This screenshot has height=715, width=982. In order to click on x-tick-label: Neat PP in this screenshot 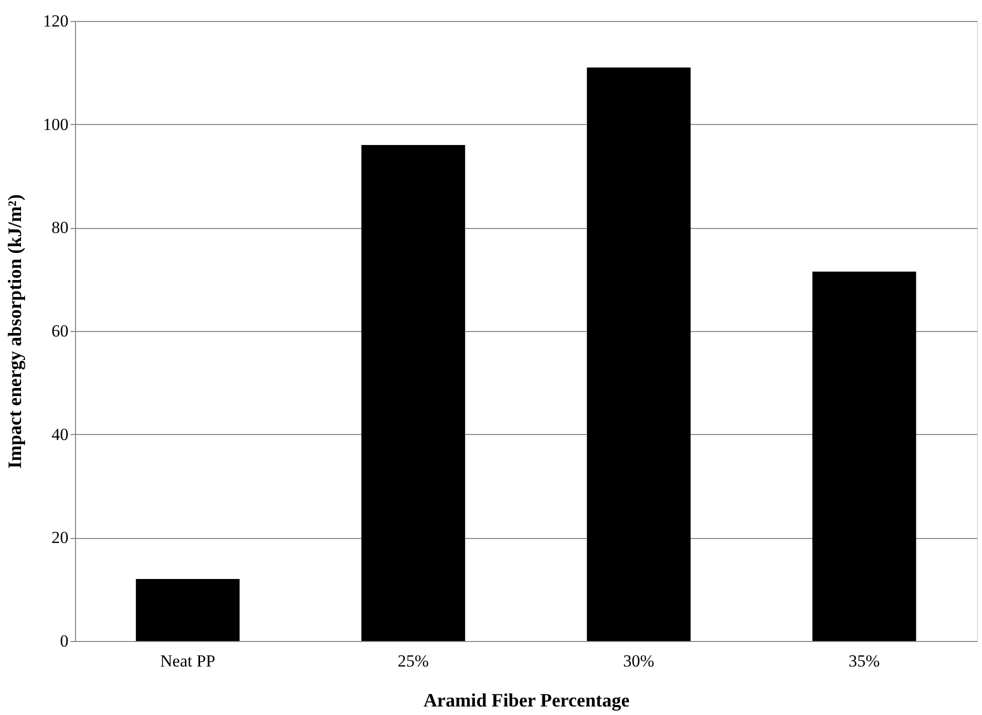, I will do `click(188, 661)`.